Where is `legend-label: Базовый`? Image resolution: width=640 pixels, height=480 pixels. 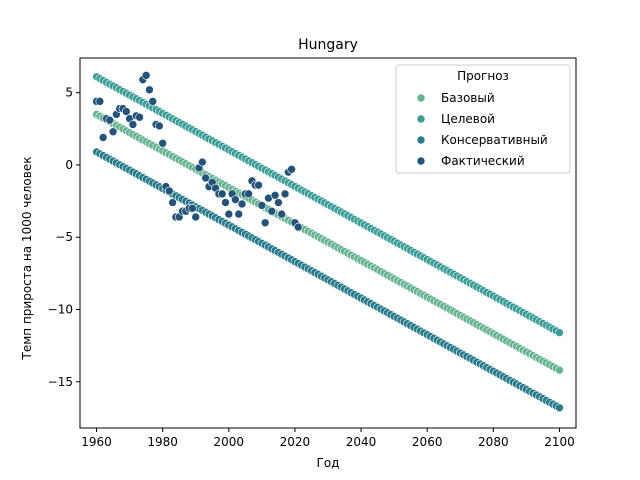 legend-label: Базовый is located at coordinates (468, 98).